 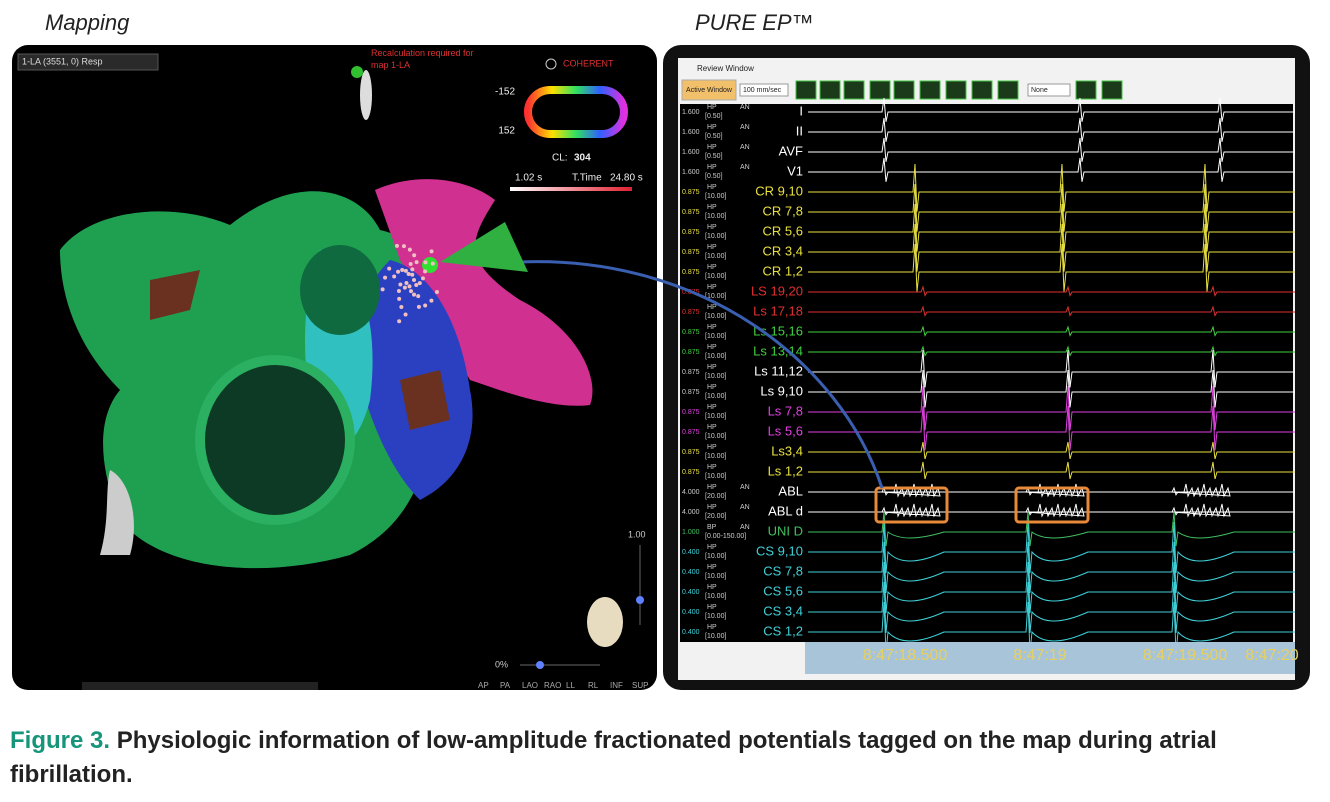 I want to click on view-button: INF, so click(x=616, y=685).